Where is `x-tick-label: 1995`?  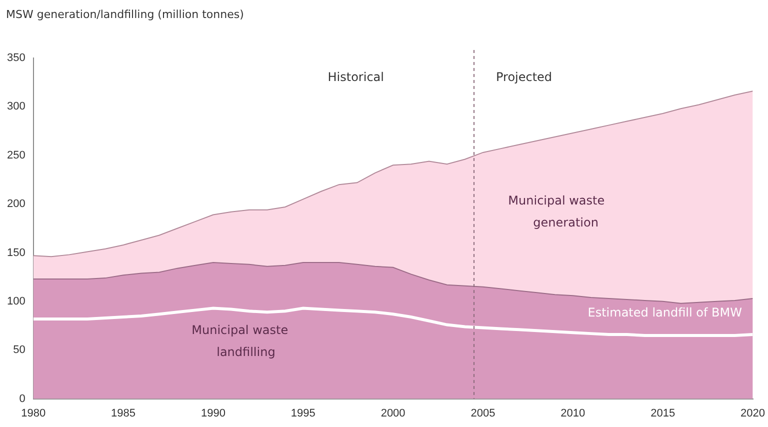 x-tick-label: 1995 is located at coordinates (303, 413).